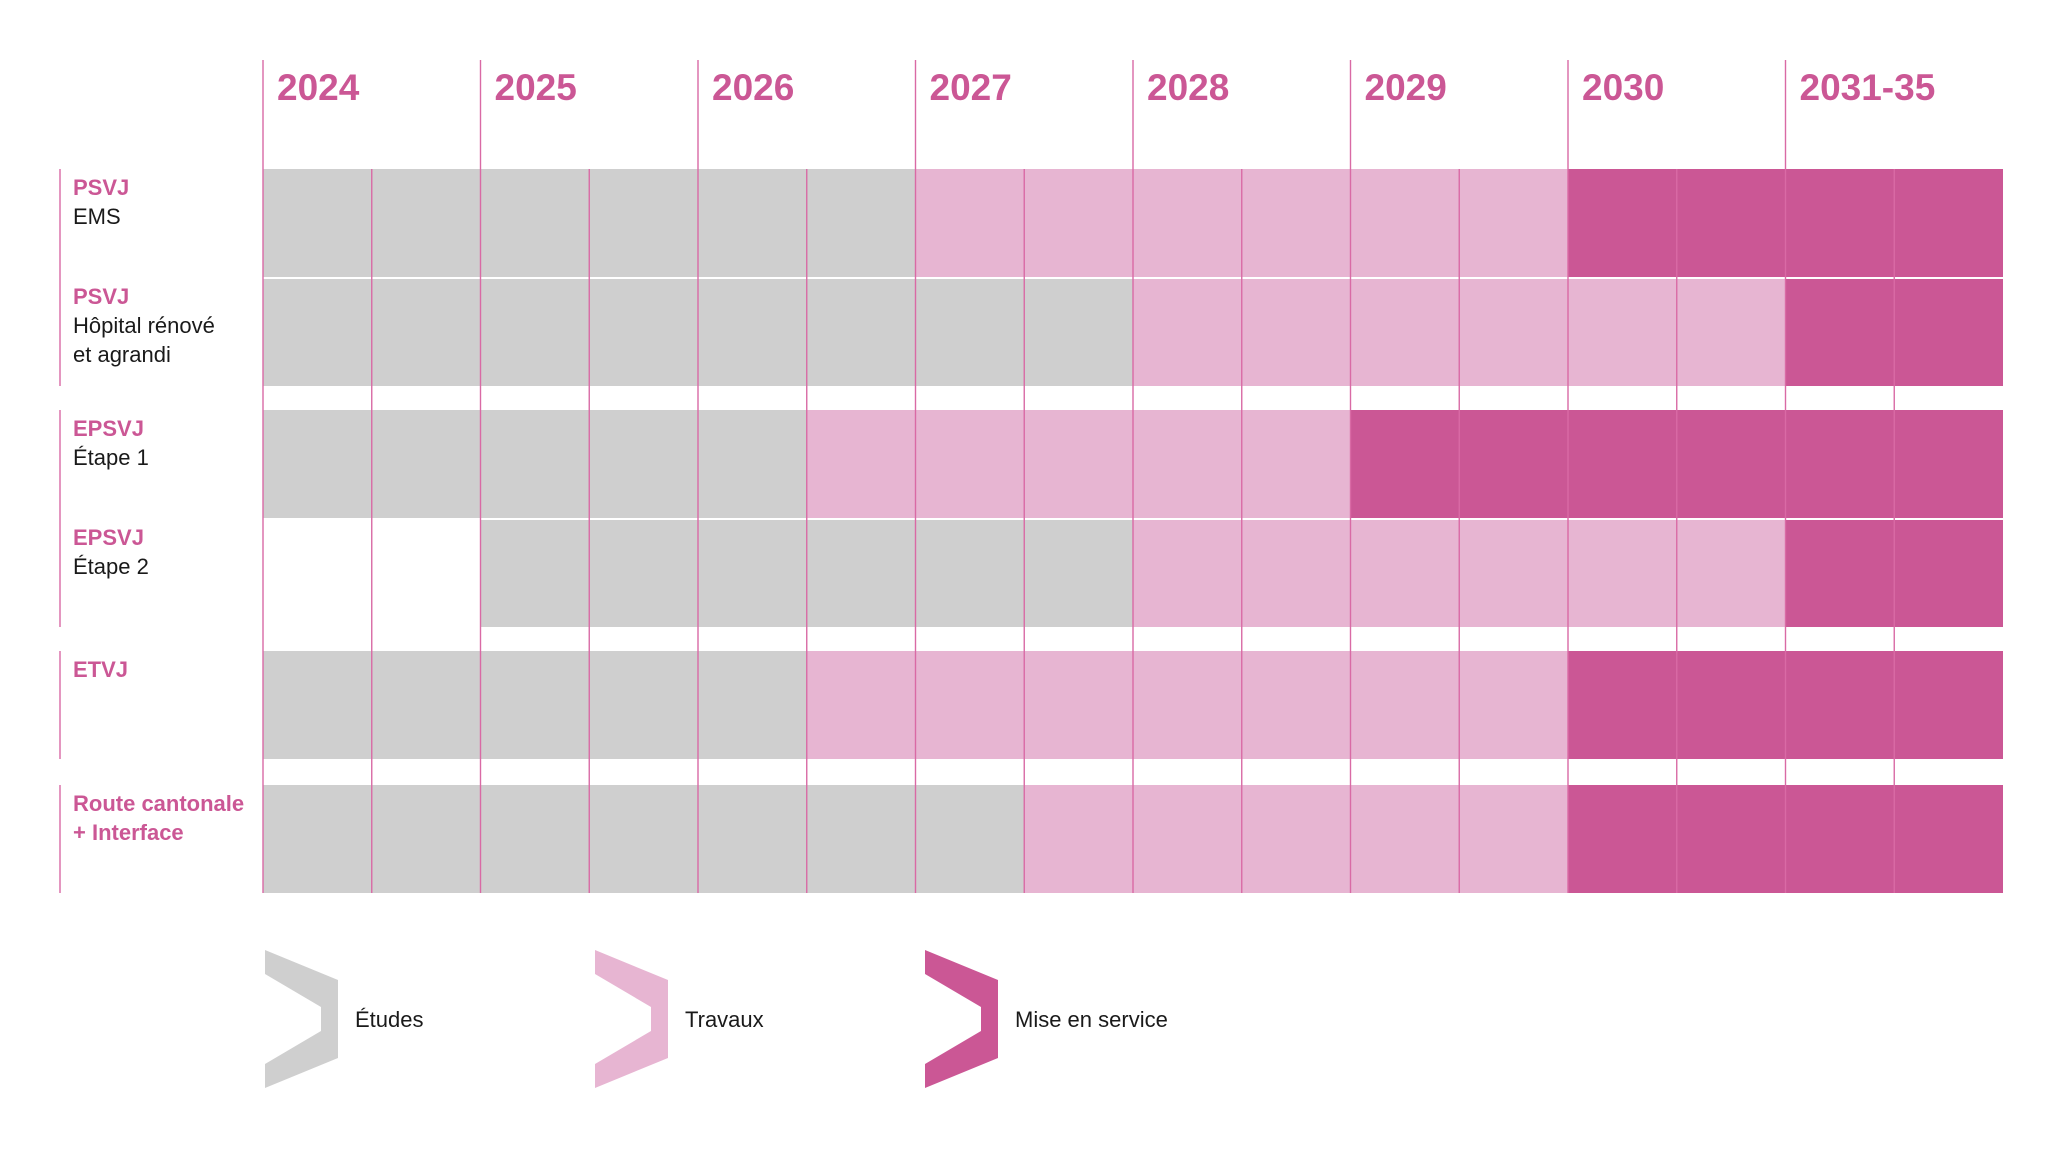 This screenshot has width=2048, height=1152. I want to click on row-subtitle-label: et agrandi, so click(122, 354).